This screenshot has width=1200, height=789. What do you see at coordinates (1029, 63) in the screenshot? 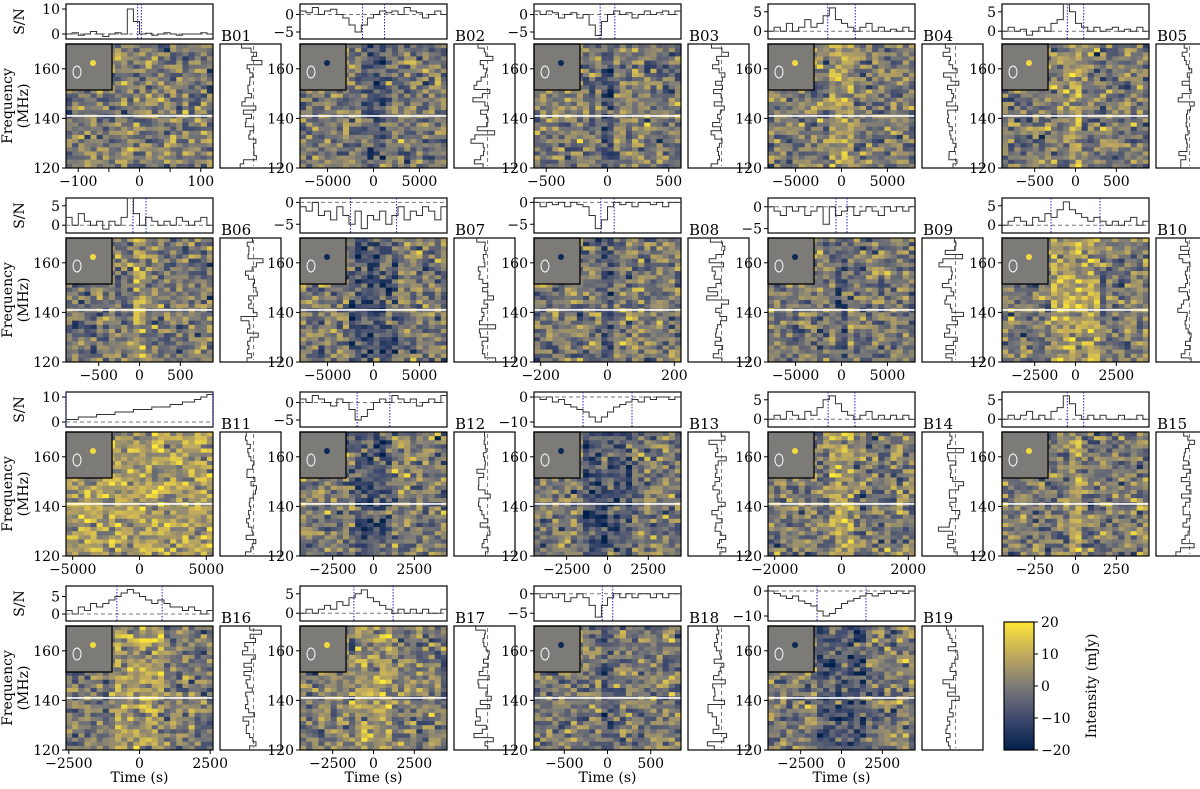
I see `source-marker` at bounding box center [1029, 63].